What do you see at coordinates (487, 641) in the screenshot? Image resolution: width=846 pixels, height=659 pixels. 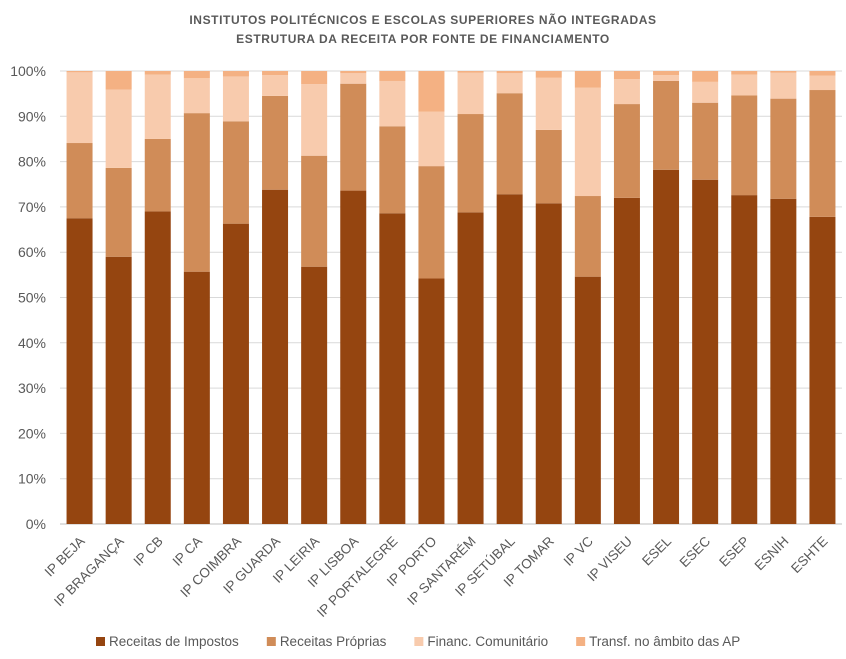 I see `legend-label: Financ. Comunitário` at bounding box center [487, 641].